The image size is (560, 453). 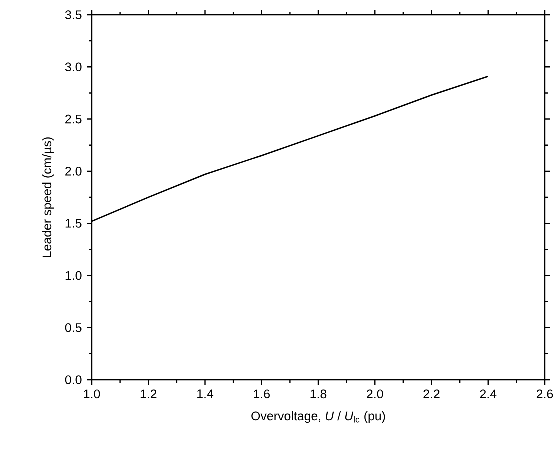 I want to click on y-tick-label: 1.5, so click(x=74, y=223).